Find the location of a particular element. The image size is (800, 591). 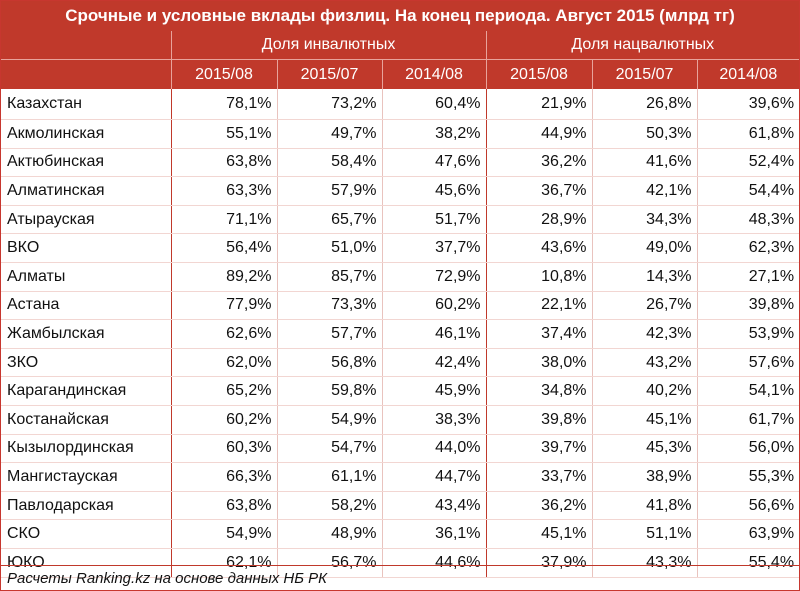

value-cell: 42,3% is located at coordinates (644, 334).